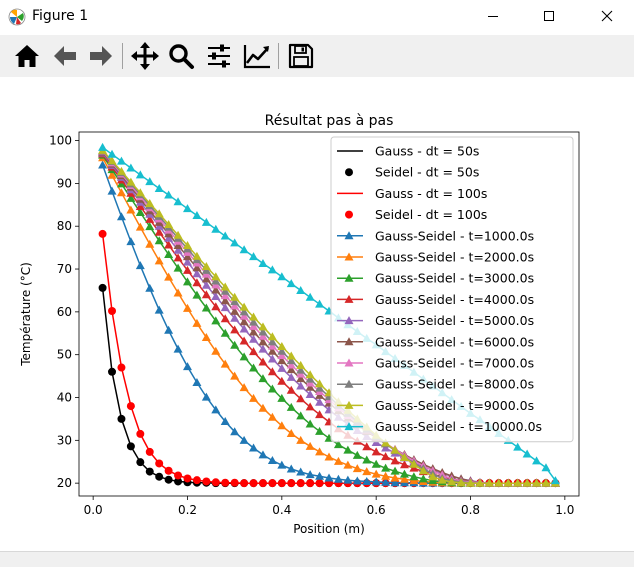 This screenshot has height=567, width=634. Describe the element at coordinates (26, 314) in the screenshot. I see `y-axis-label: Température (°C)` at that location.